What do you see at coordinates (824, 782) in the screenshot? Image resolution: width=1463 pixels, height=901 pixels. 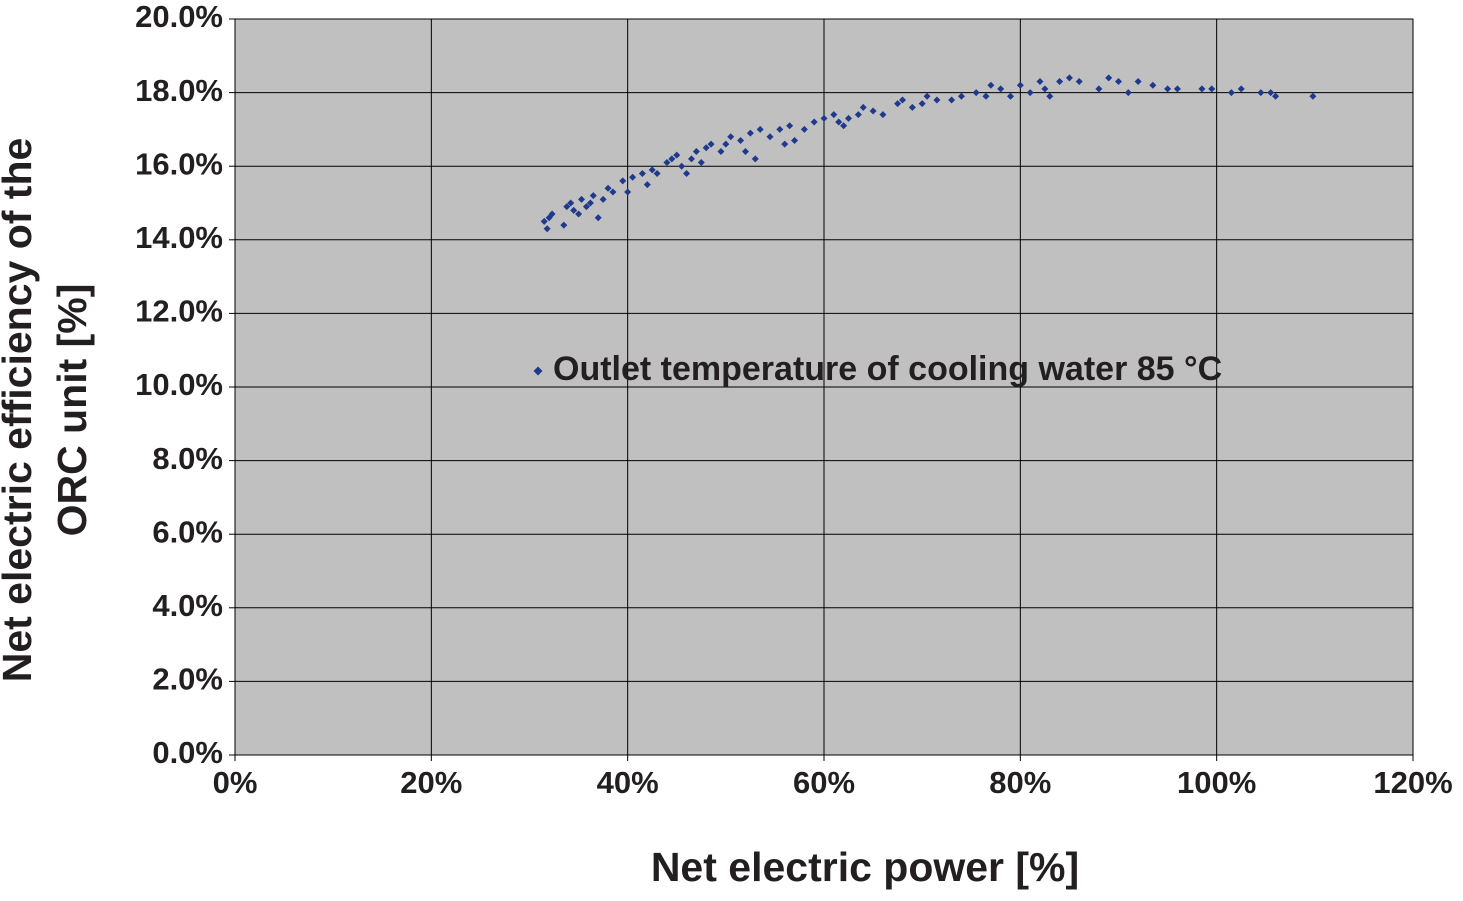 I see `x-tick-label: 60%` at bounding box center [824, 782].